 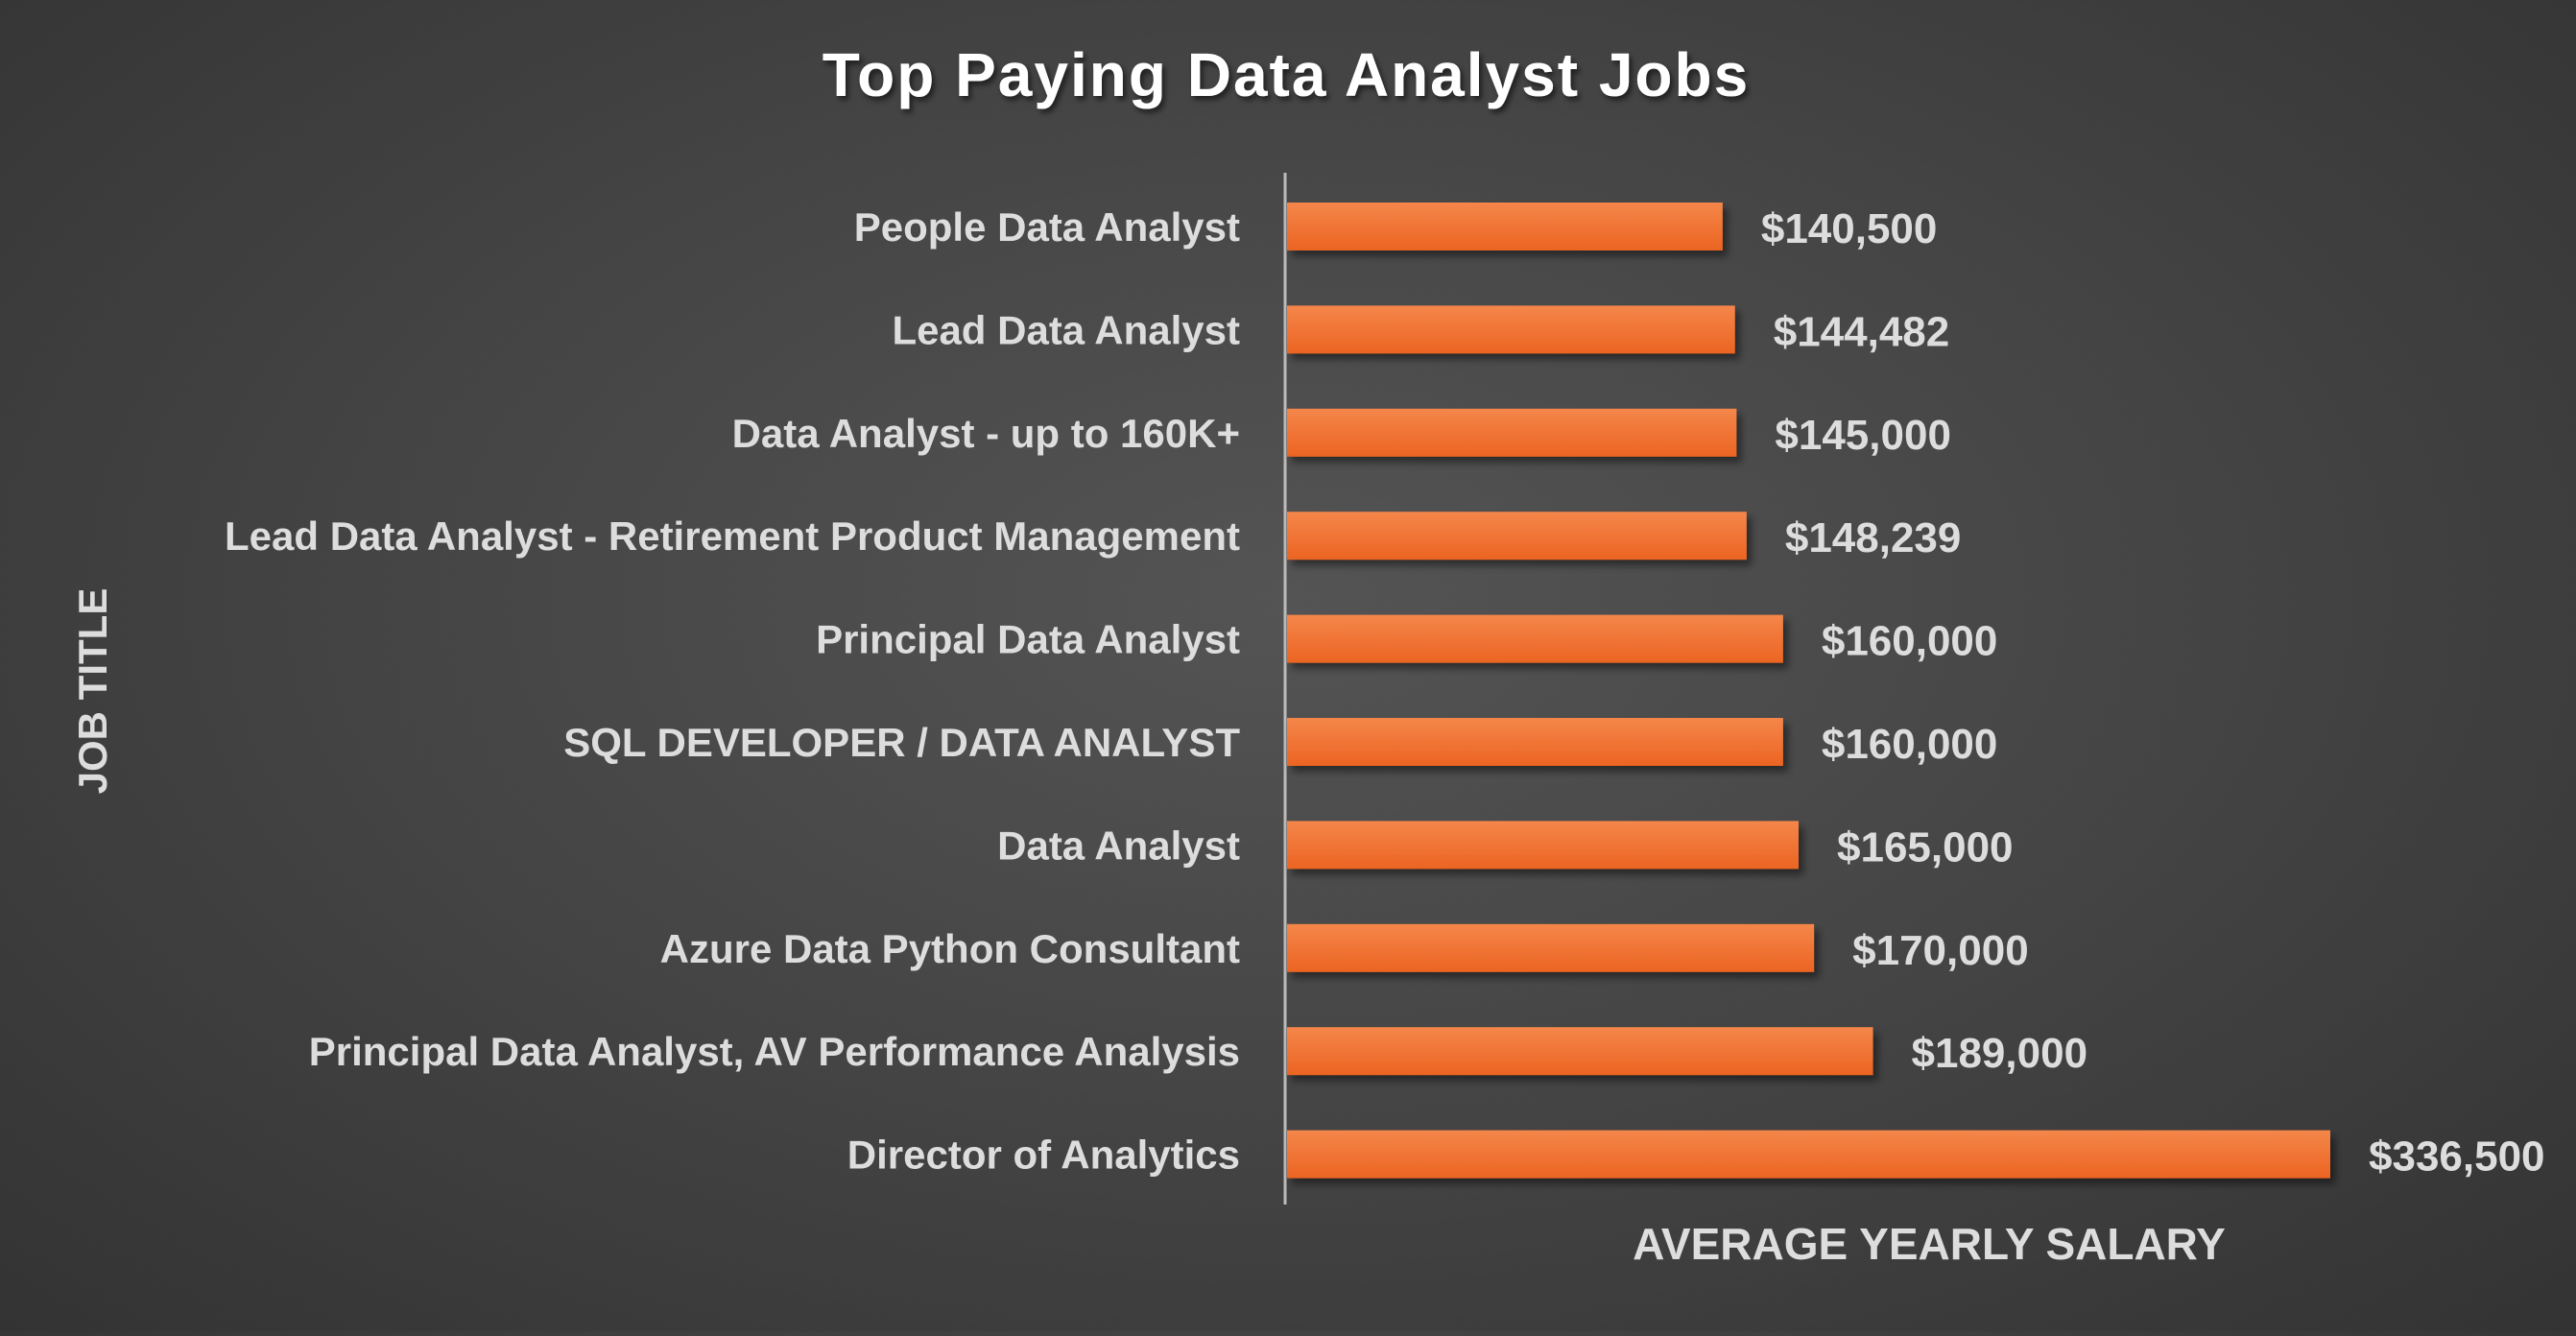 What do you see at coordinates (1118, 845) in the screenshot?
I see `category-label: Data Analyst` at bounding box center [1118, 845].